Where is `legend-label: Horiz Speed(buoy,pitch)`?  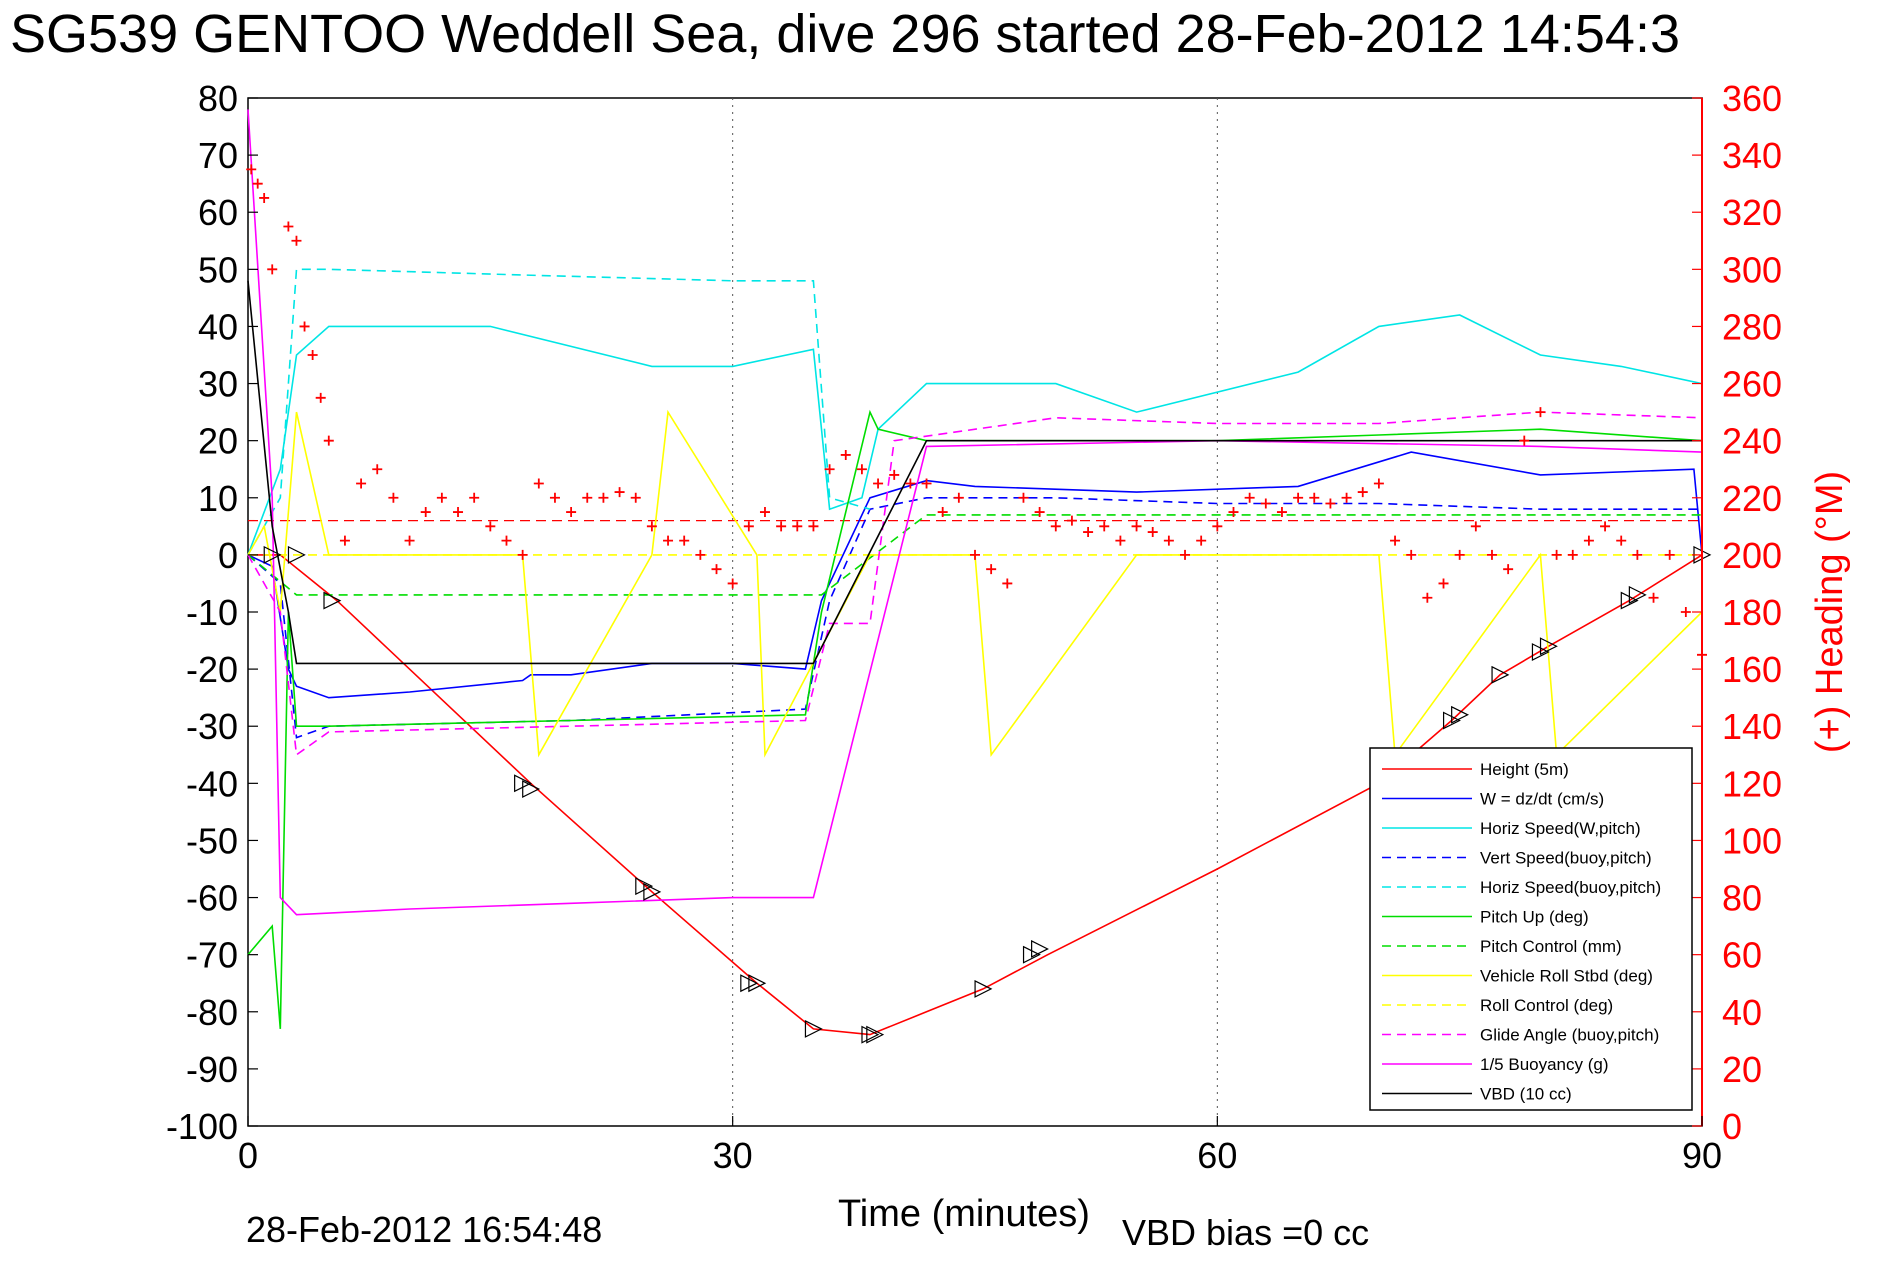
legend-label: Horiz Speed(buoy,pitch) is located at coordinates (1570, 887).